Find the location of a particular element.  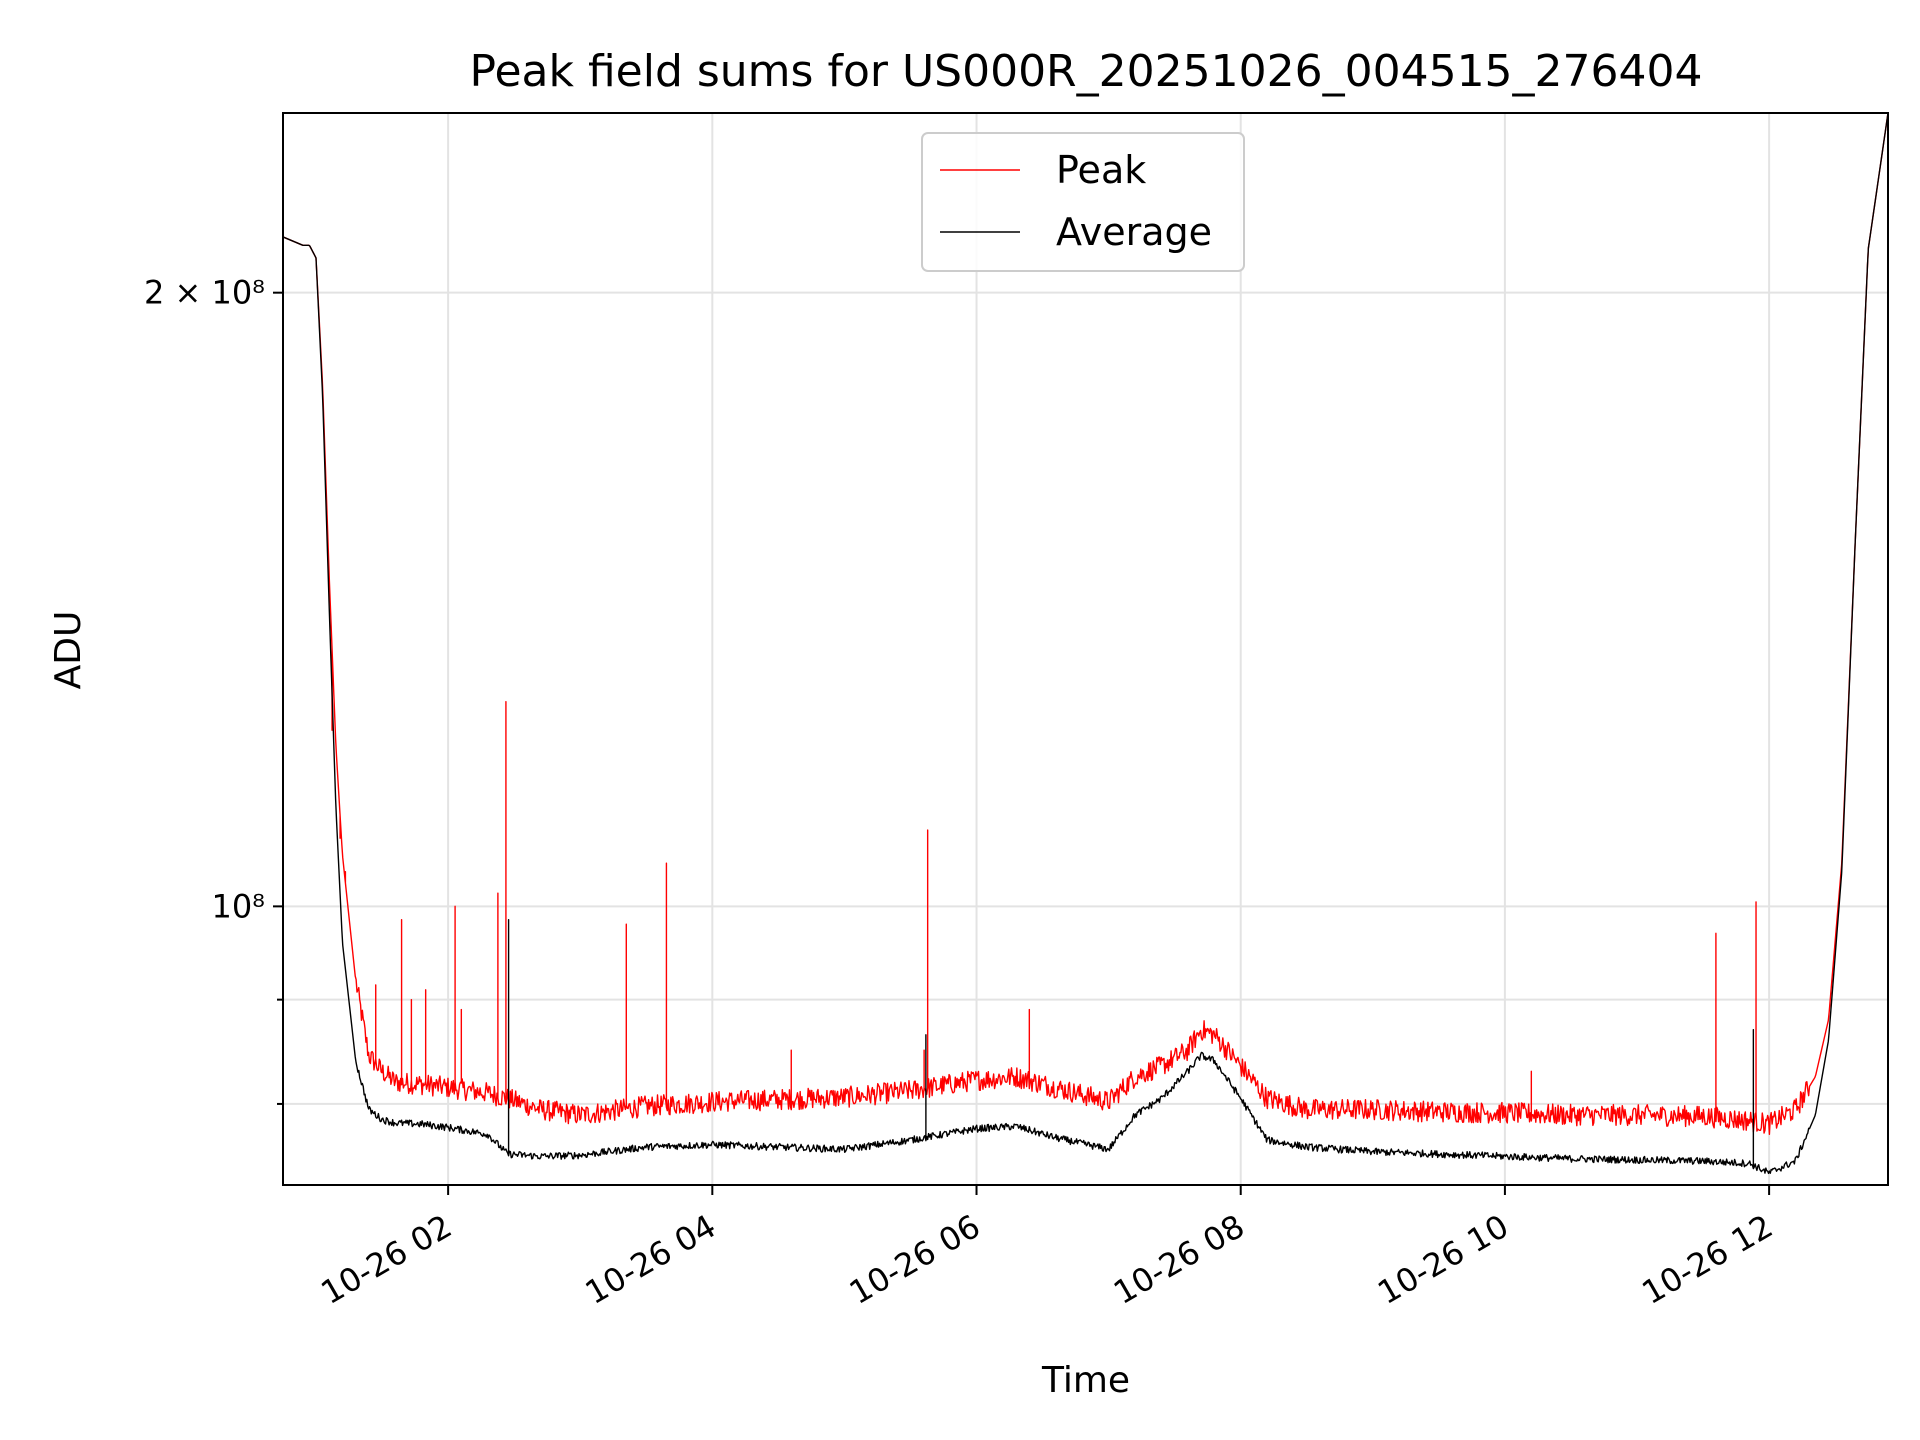

y-tick-label: 10⁸ is located at coordinates (238, 906).